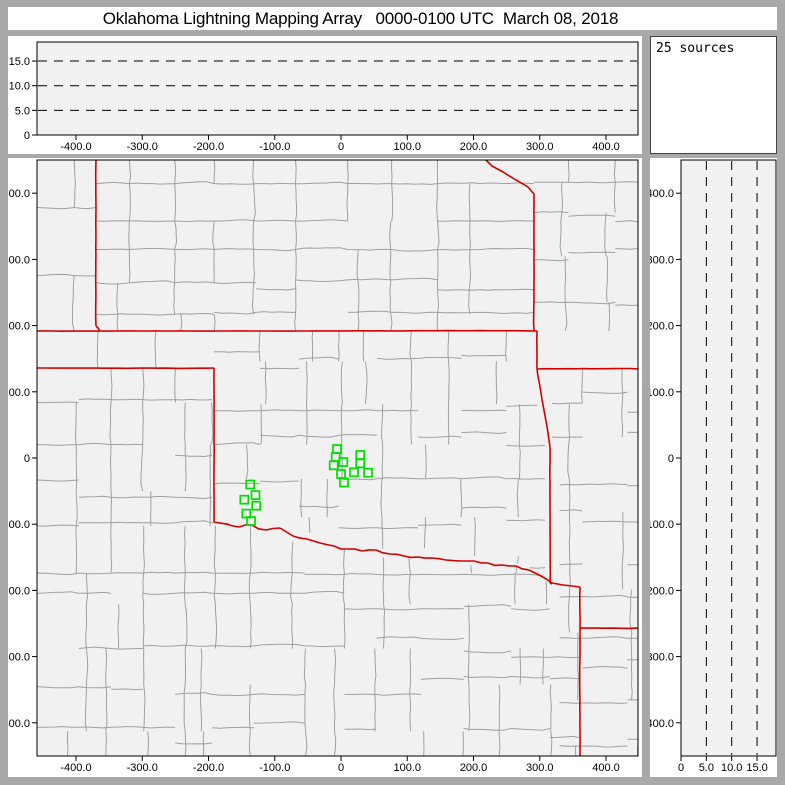  I want to click on alt-ew-ticks, so click(319, 100).